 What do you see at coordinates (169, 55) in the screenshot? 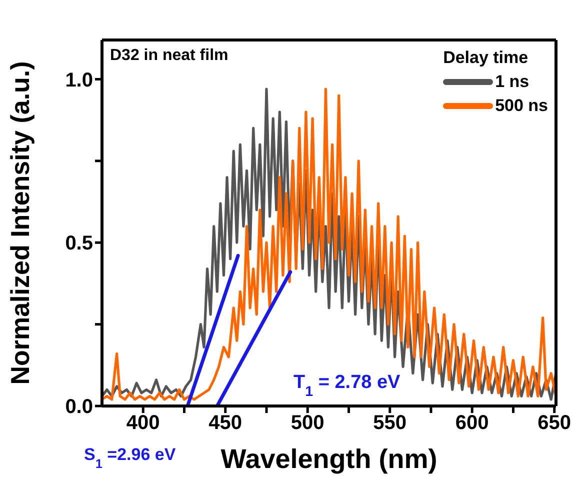
I see `chart-title: D32 in neat film` at bounding box center [169, 55].